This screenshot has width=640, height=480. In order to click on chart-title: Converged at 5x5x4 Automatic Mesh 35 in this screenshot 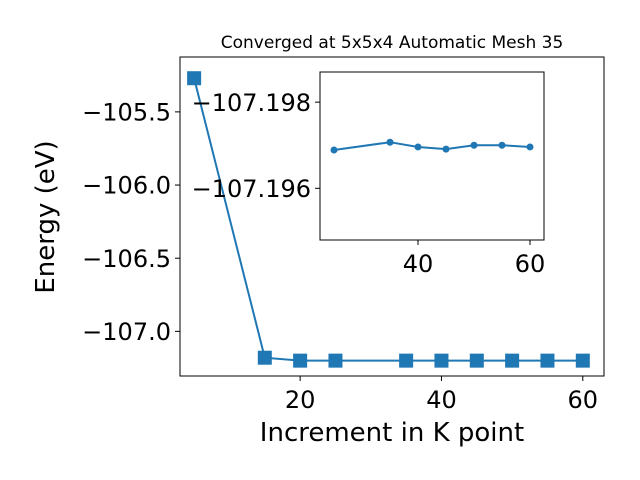, I will do `click(392, 43)`.